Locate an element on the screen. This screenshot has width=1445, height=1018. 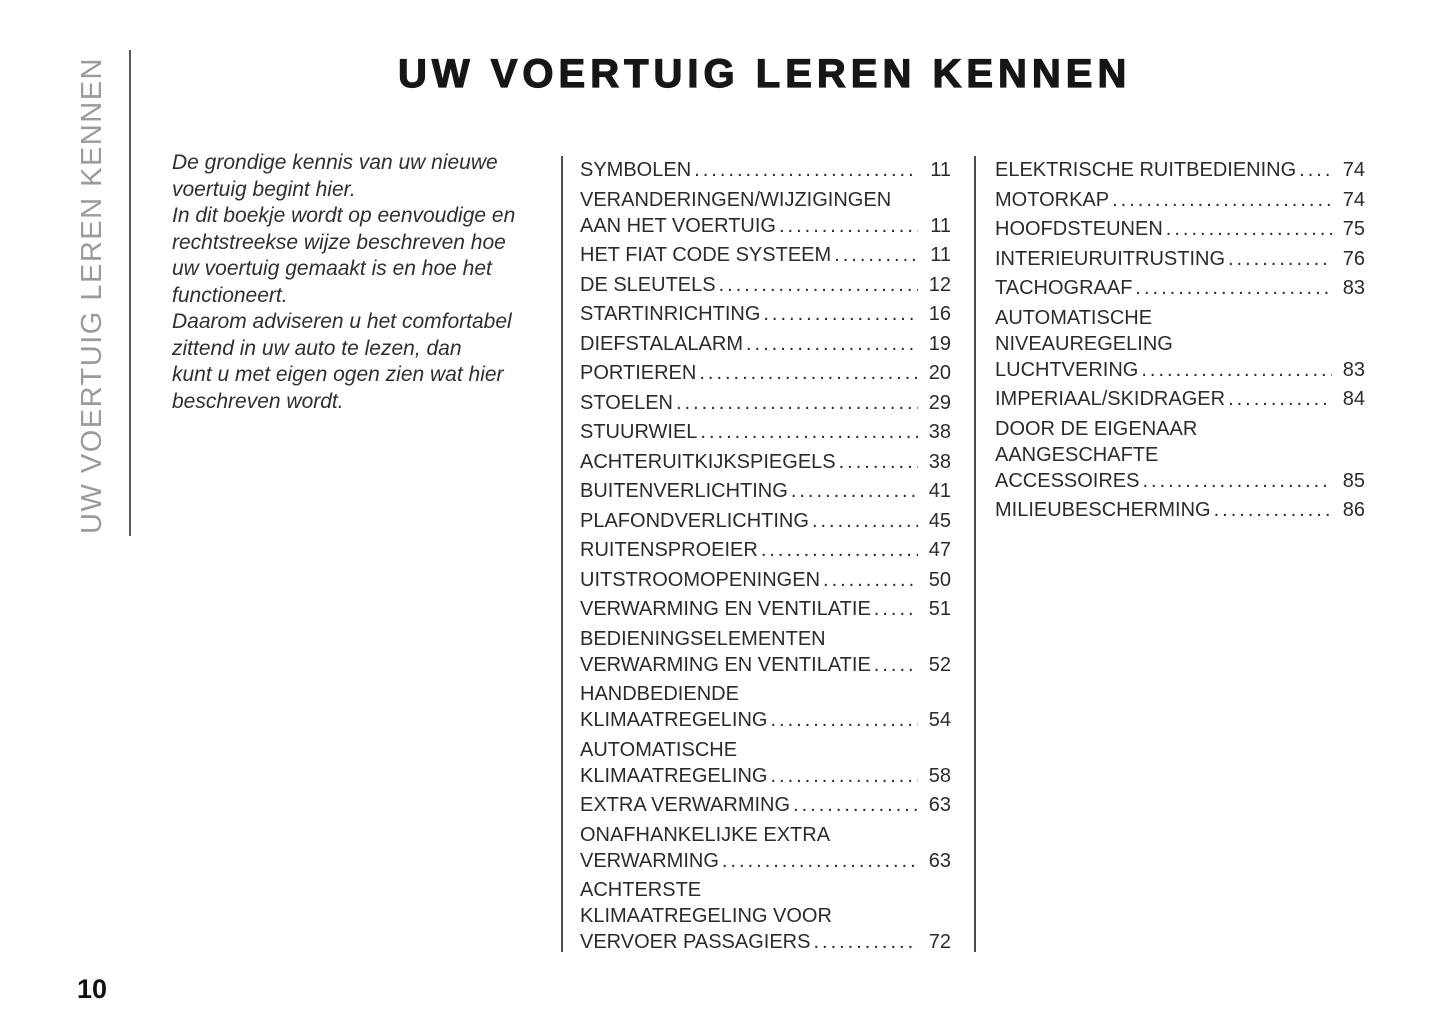
toc-entry-label: ELEKTRISCHE RUITBEDIENING is located at coordinates (1146, 170).